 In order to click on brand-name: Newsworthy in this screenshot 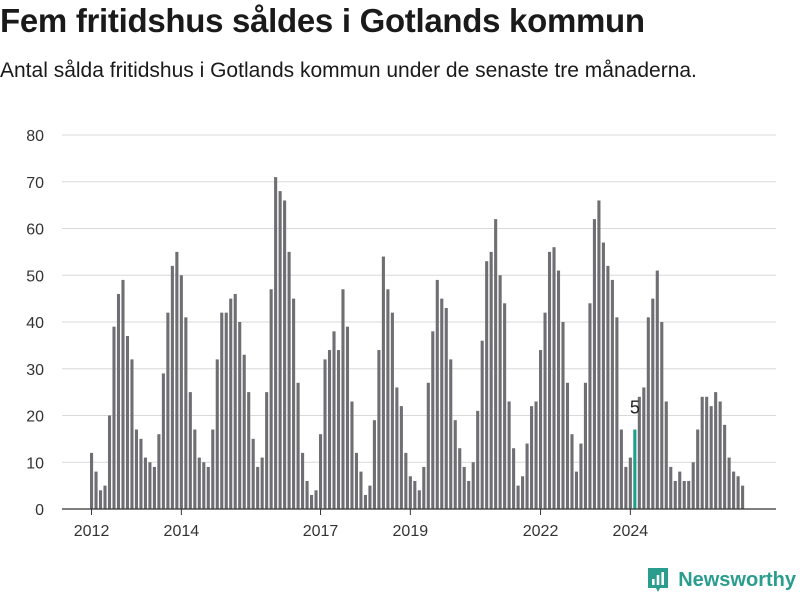, I will do `click(737, 579)`.